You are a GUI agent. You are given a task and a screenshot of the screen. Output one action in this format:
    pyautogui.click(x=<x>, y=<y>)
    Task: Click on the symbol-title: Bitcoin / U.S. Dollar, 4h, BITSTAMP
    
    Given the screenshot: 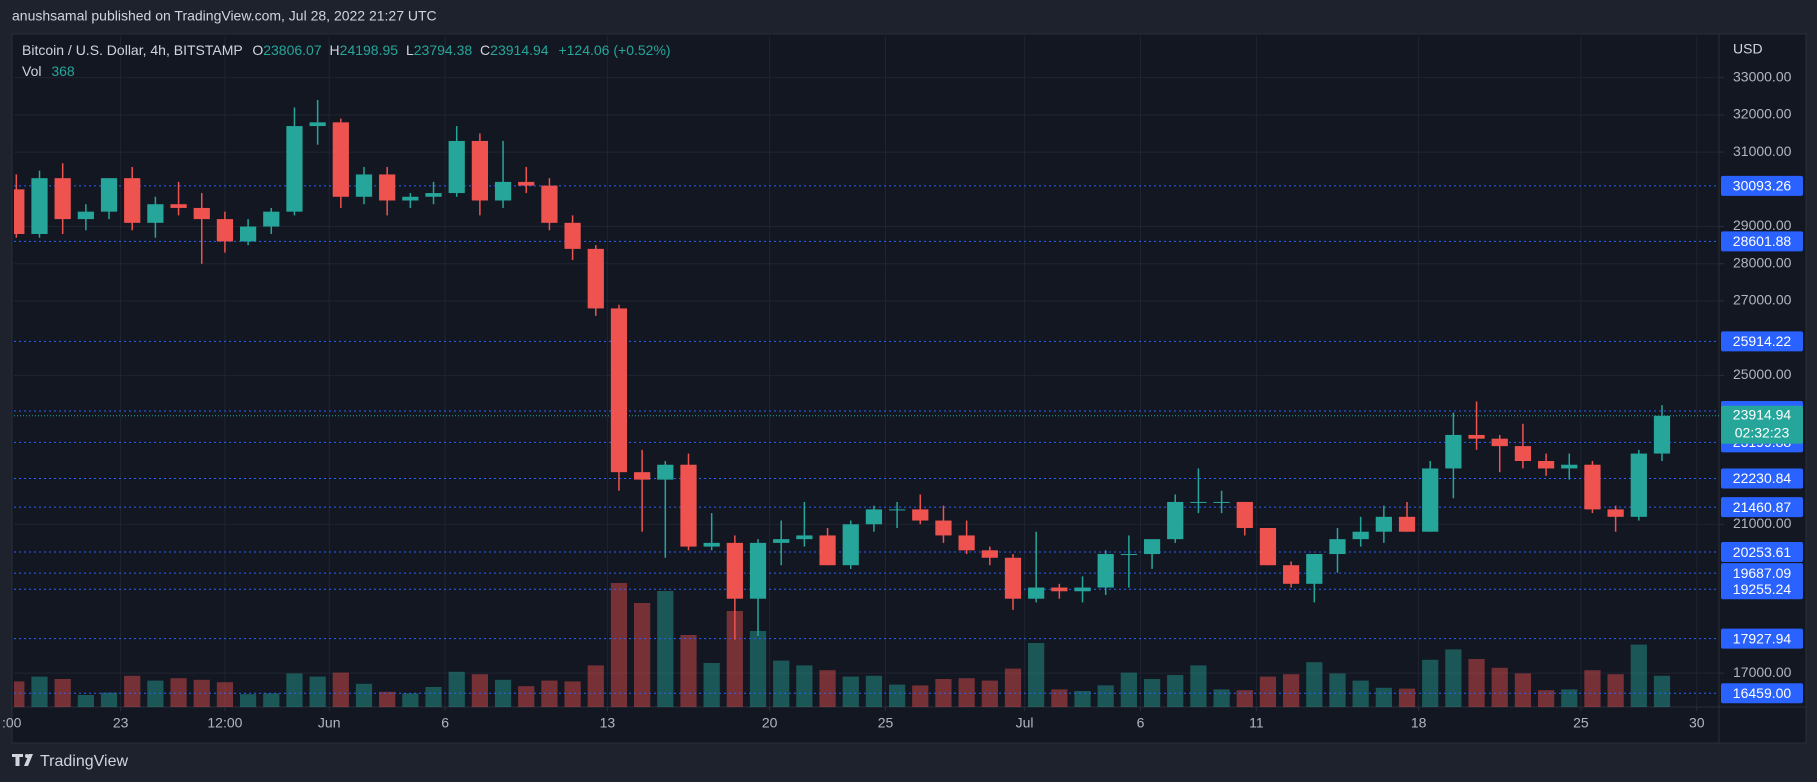 What is the action you would take?
    pyautogui.click(x=132, y=50)
    